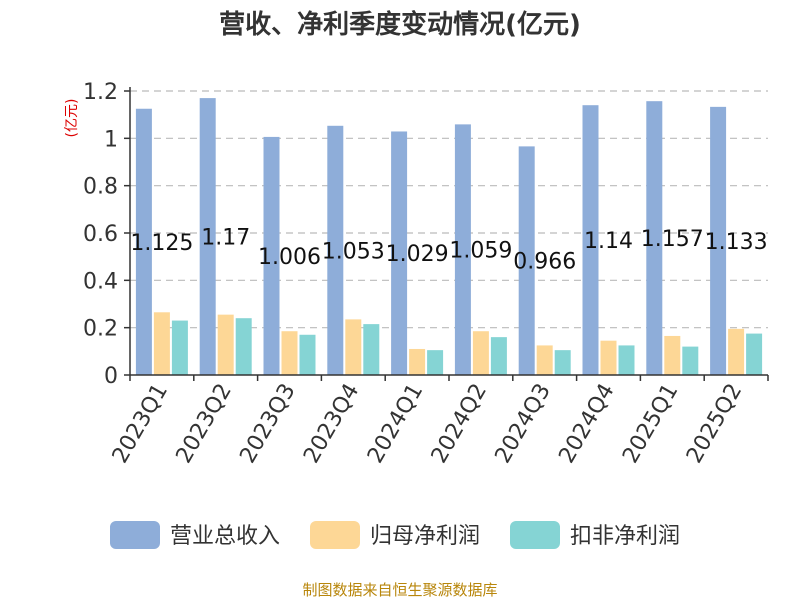 This screenshot has height=600, width=800. I want to click on data-source-note: 制图数据来自恒生聚源数据库, so click(399, 590).